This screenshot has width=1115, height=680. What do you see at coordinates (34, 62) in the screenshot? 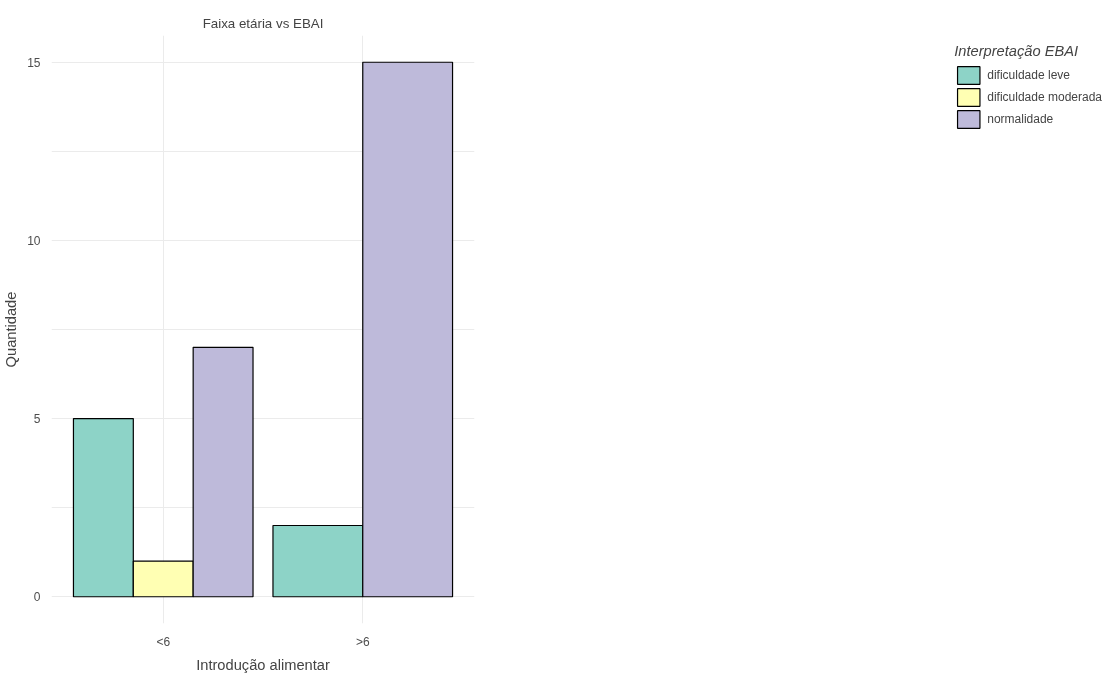
I see `y-tick-label: 15` at bounding box center [34, 62].